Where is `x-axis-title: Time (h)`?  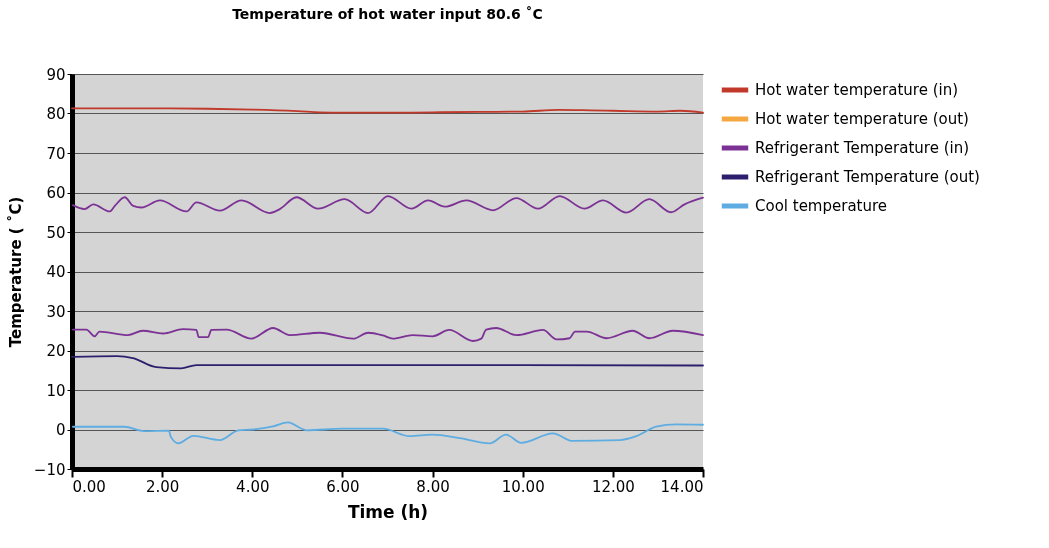
x-axis-title: Time (h) is located at coordinates (388, 511).